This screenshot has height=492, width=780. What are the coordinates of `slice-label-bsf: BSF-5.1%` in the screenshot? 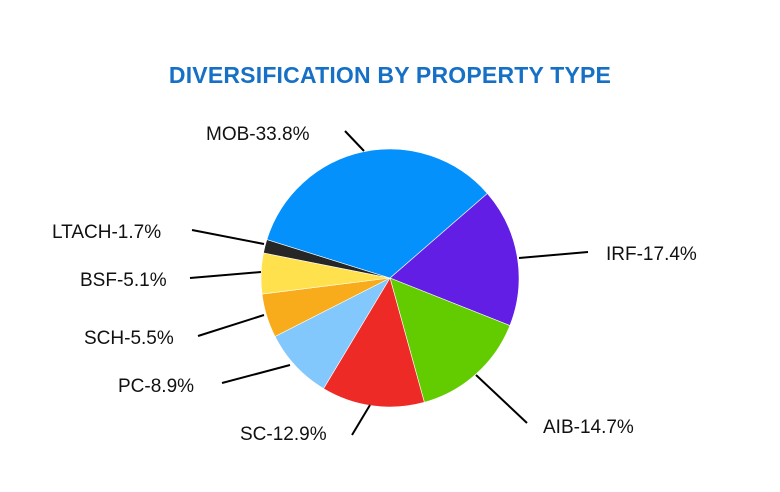 It's located at (123, 280).